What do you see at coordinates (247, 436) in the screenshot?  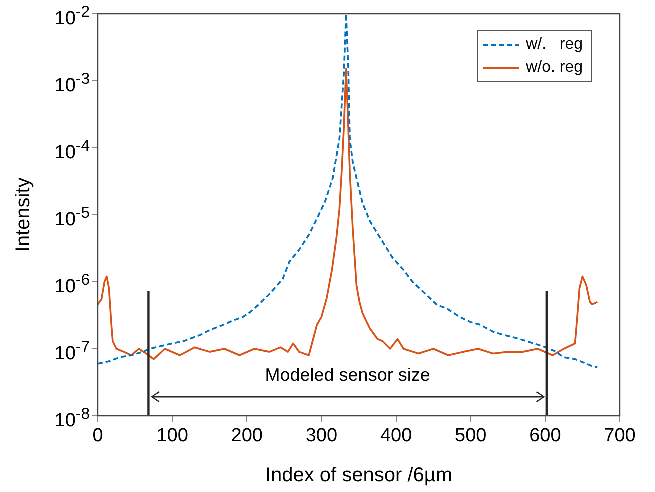 I see `x-tick-label: 200` at bounding box center [247, 436].